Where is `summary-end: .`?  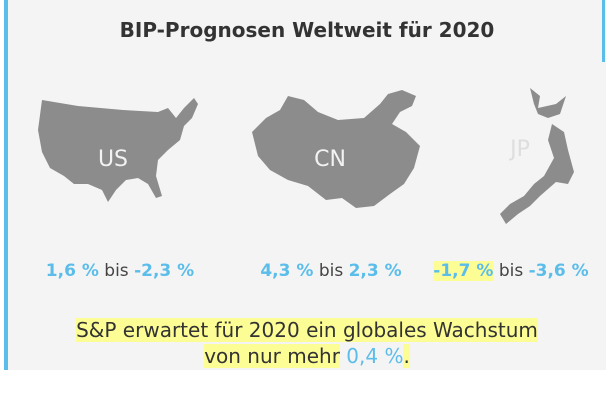
summary-end: . is located at coordinates (406, 356).